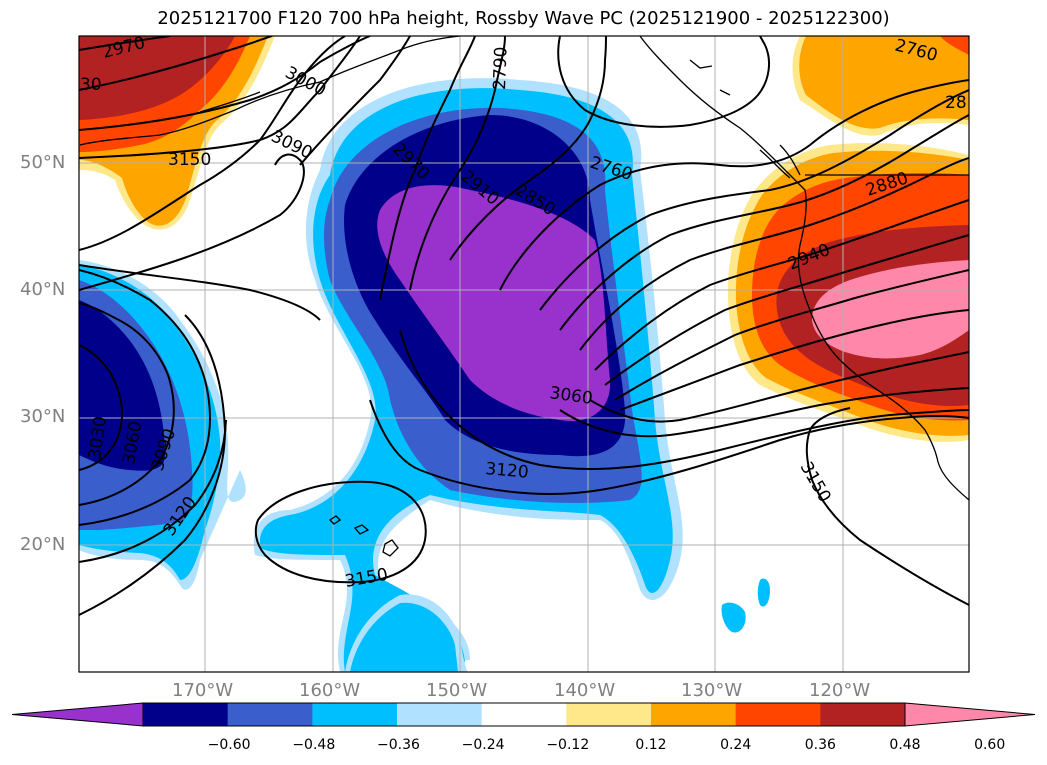 This screenshot has height=765, width=1047. Describe the element at coordinates (990, 745) in the screenshot. I see `colorbar-tick-label: 0.60` at that location.